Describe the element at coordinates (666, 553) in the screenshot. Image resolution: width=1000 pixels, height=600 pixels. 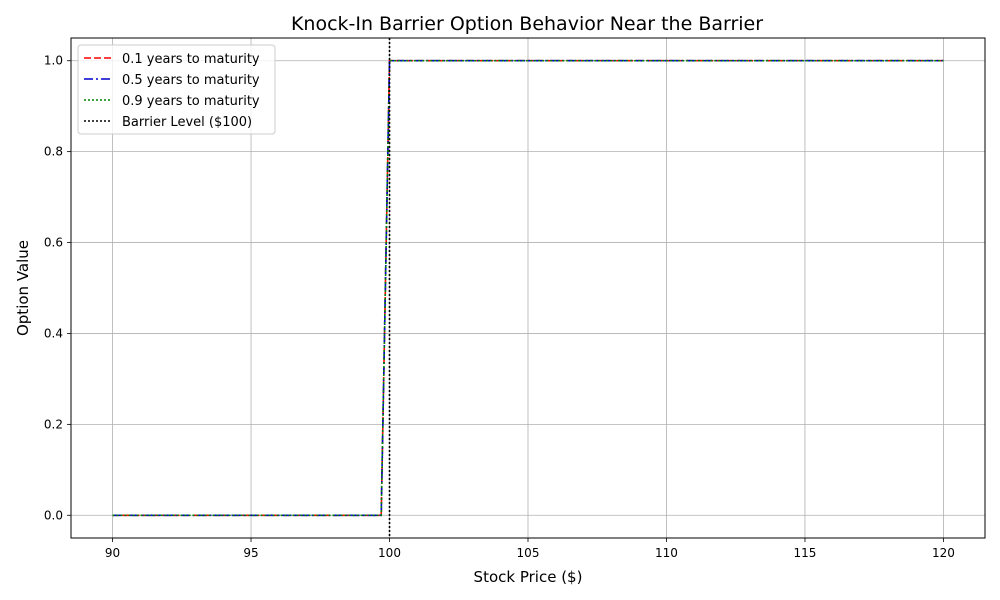
I see `x-tick-label: 110` at that location.